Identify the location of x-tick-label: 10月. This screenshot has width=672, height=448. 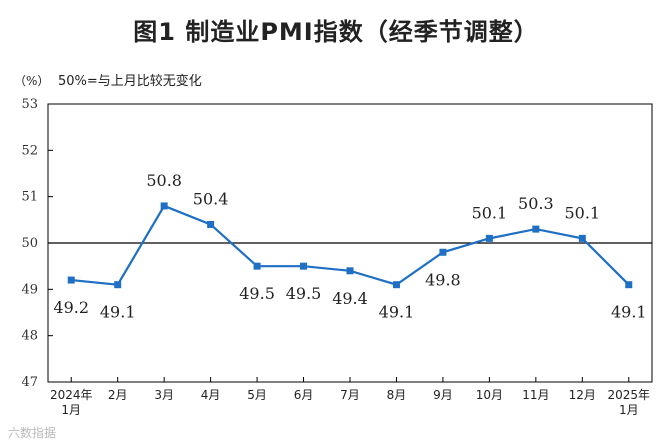
(489, 395).